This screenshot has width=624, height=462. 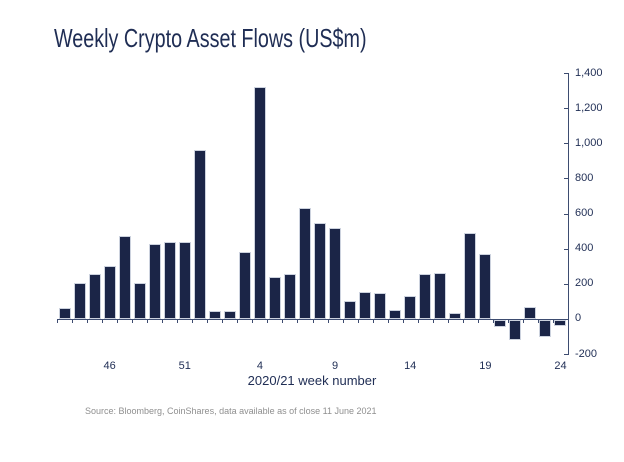 I want to click on x-tick-label: 51, so click(x=184, y=366).